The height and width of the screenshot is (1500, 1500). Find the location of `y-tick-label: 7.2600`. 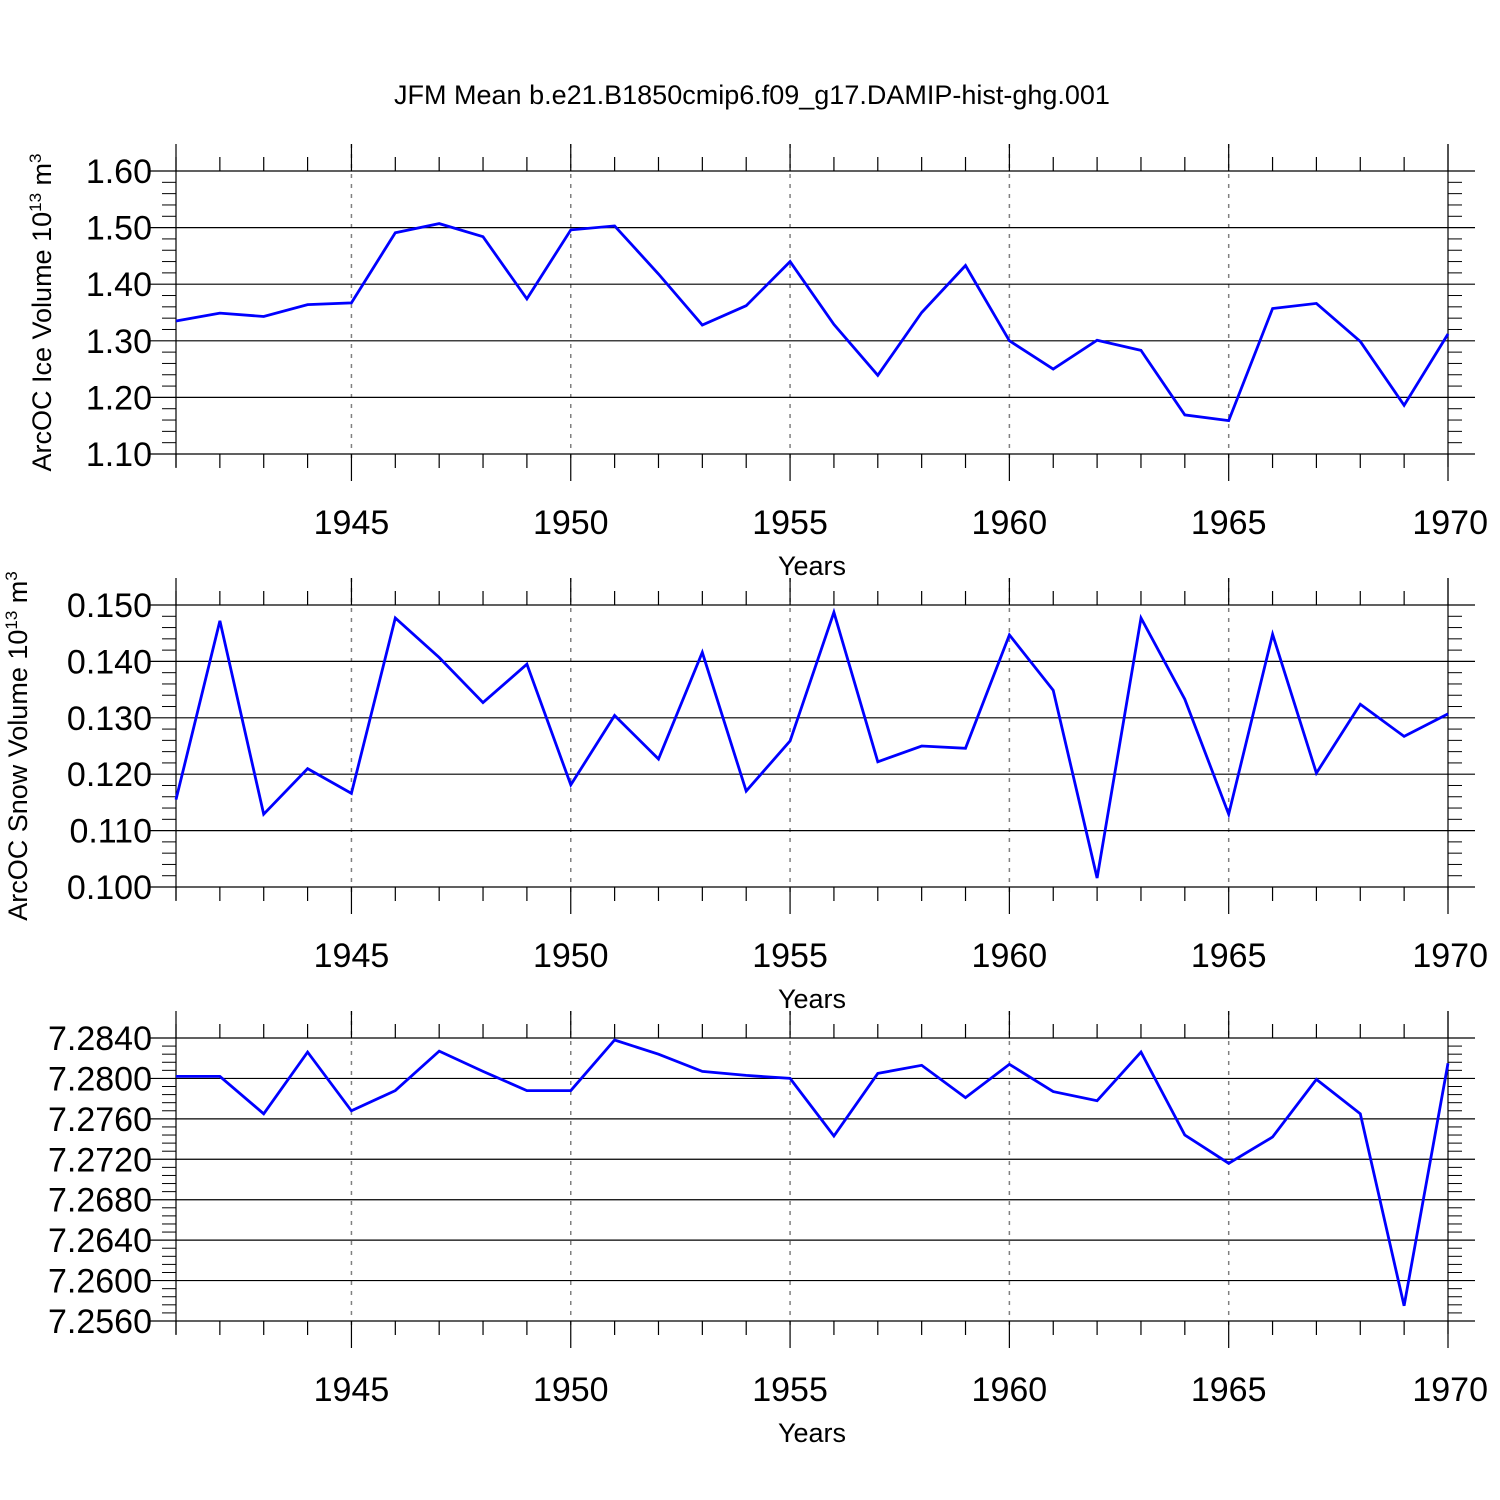

y-tick-label: 7.2600 is located at coordinates (100, 1282).